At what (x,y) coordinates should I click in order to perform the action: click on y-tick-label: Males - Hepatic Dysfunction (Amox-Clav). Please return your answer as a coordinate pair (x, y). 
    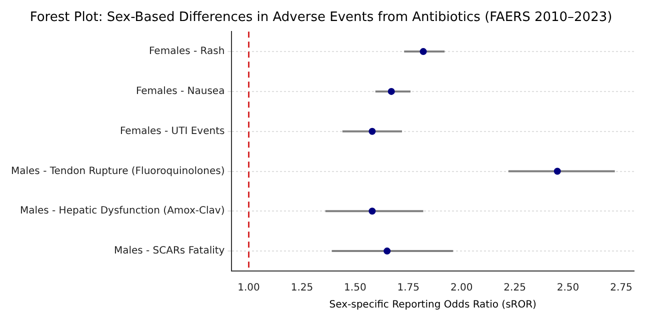
    Looking at the image, I should click on (122, 211).